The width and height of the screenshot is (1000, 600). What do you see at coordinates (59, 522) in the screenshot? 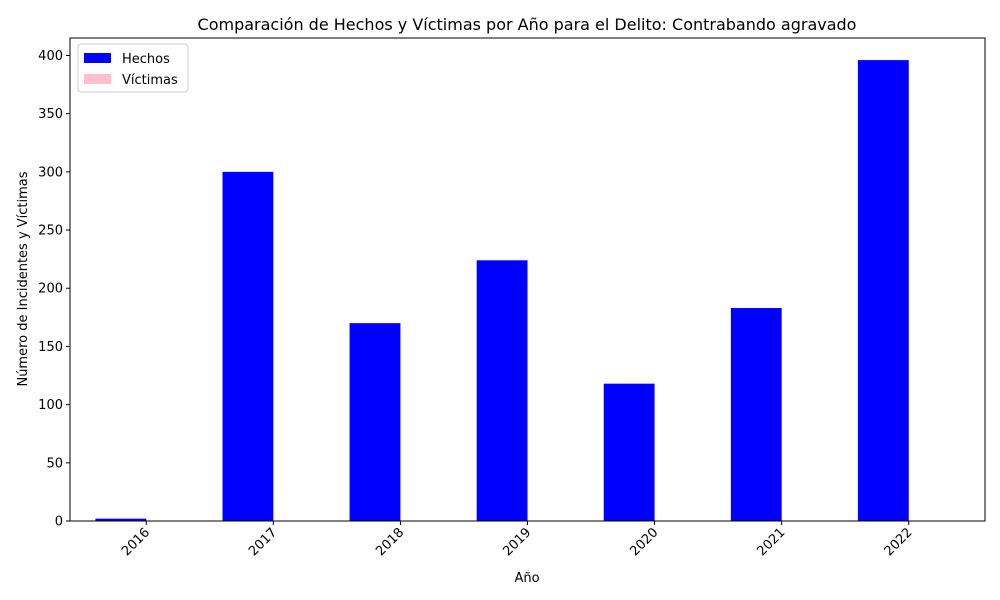
I see `y-tick-label: 0` at bounding box center [59, 522].